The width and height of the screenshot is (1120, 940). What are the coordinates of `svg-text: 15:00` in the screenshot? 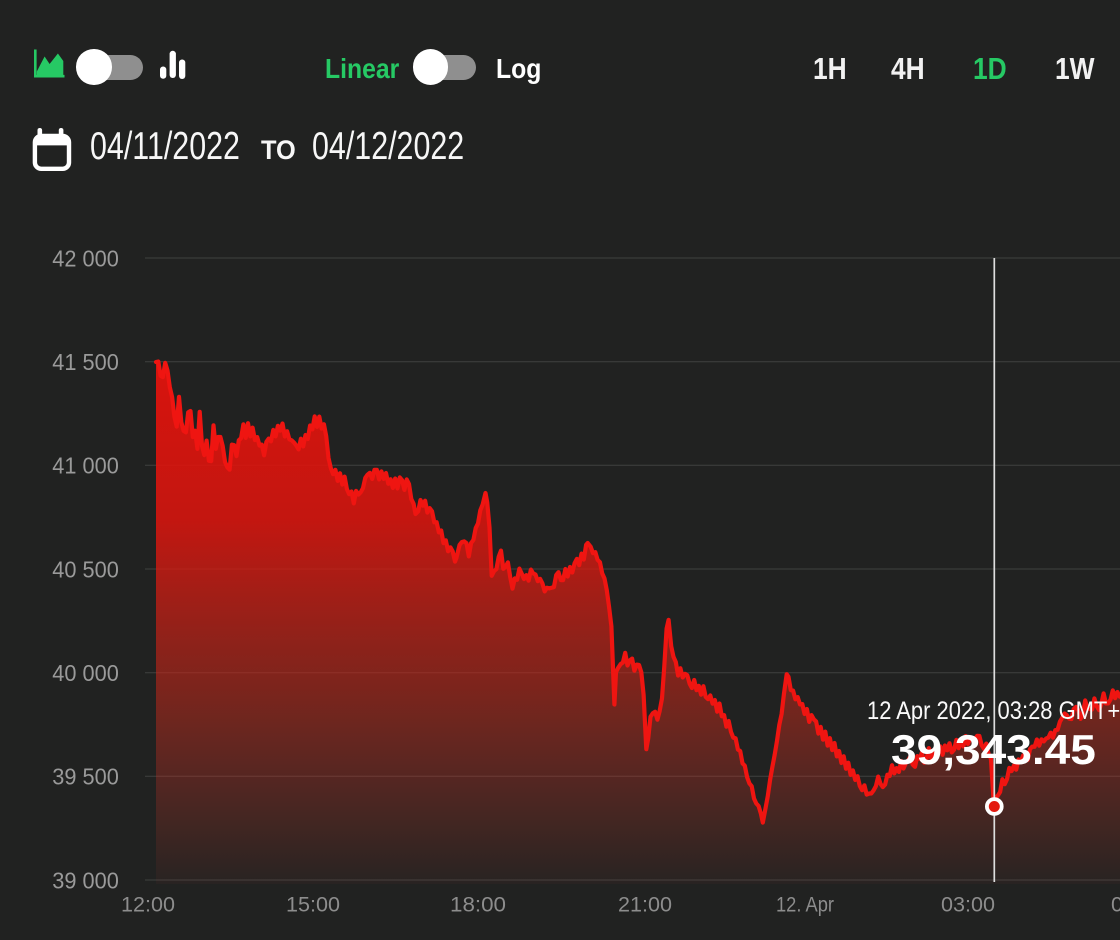 It's located at (313, 904).